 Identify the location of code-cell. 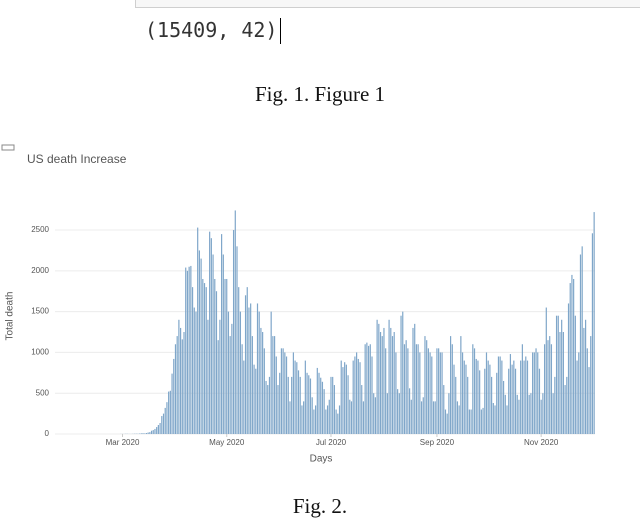
(387, 4).